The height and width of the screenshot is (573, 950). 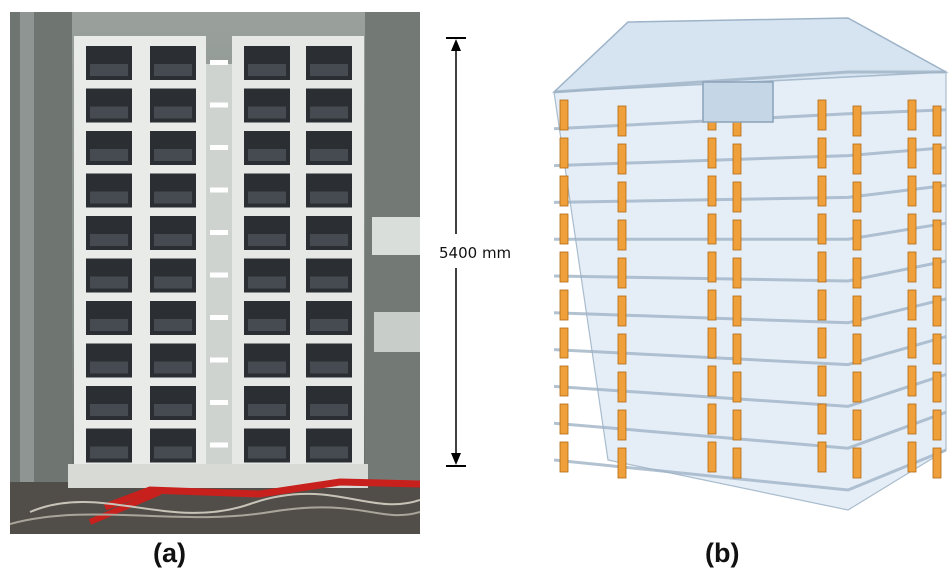 I want to click on dimension-arrow-icon, so click(x=456, y=252).